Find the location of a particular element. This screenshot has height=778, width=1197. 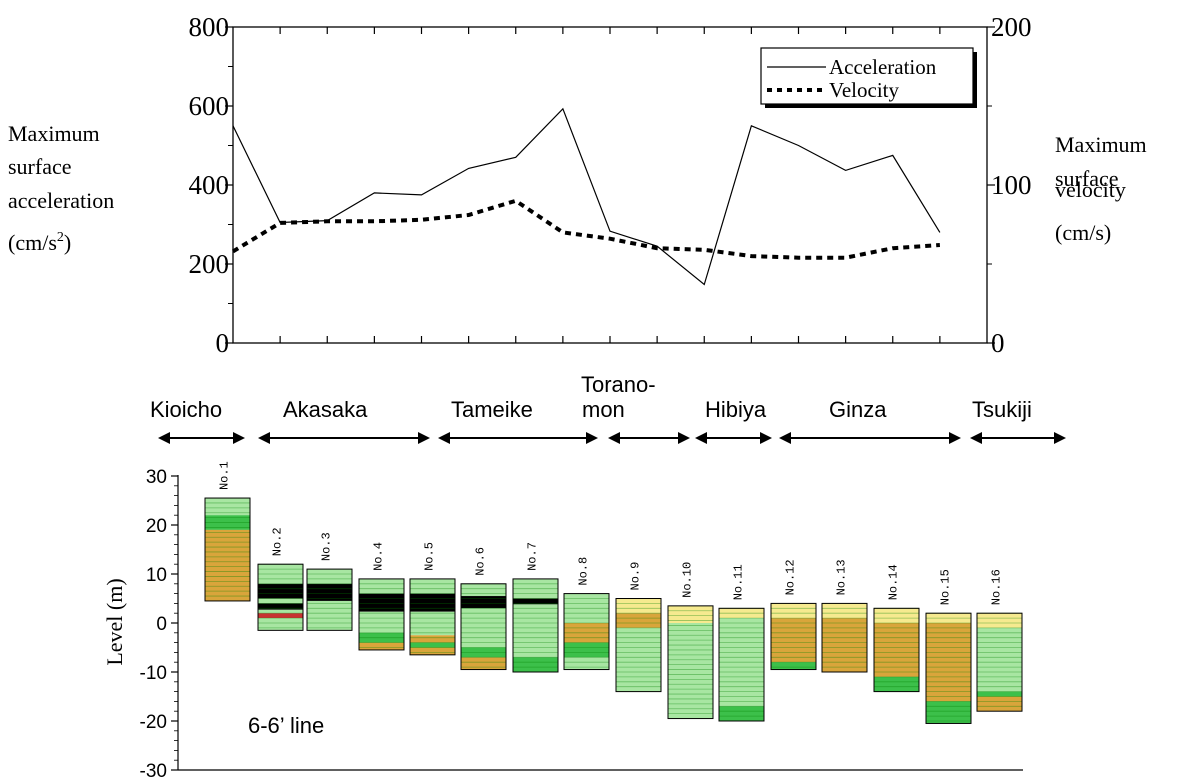

soil-column: No.1 is located at coordinates (227, 531).